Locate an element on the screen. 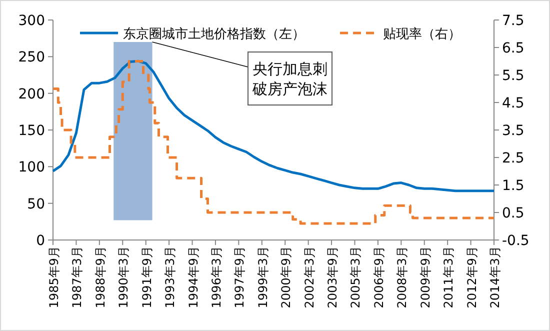 The height and width of the screenshot is (331, 550). y2-tick-label: 6.5 is located at coordinates (513, 48).